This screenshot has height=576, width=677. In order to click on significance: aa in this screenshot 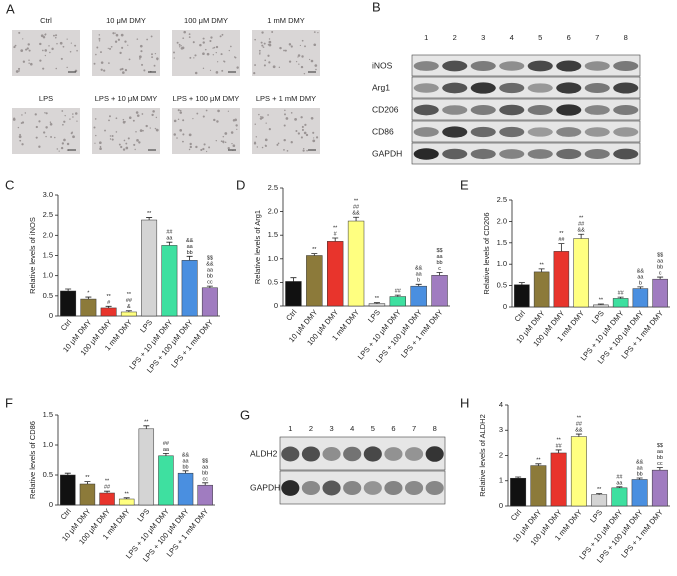, I will do `click(205, 467)`.